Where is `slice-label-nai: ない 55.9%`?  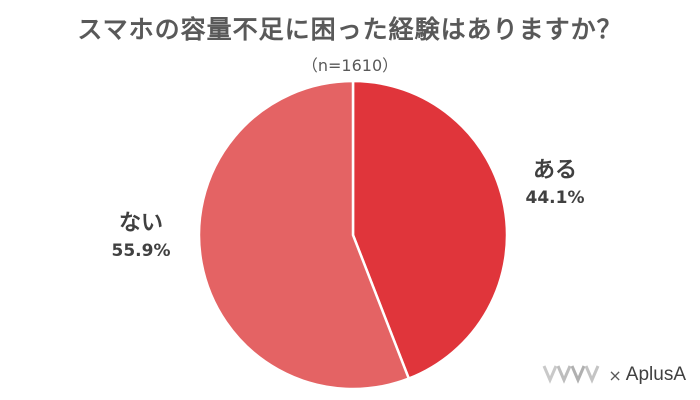 slice-label-nai: ない 55.9% is located at coordinates (141, 233).